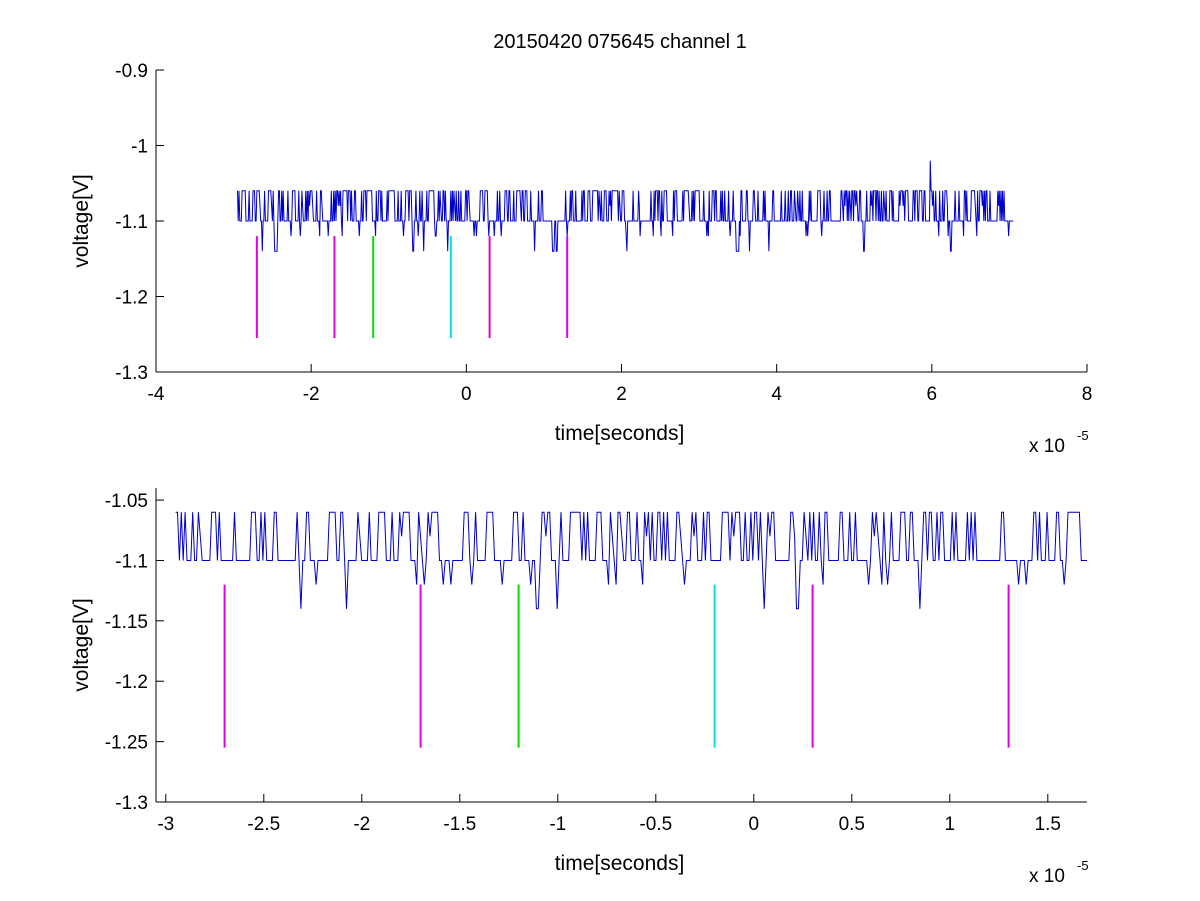 Image resolution: width=1200 pixels, height=901 pixels. I want to click on y-tick-label: -1, so click(139, 147).